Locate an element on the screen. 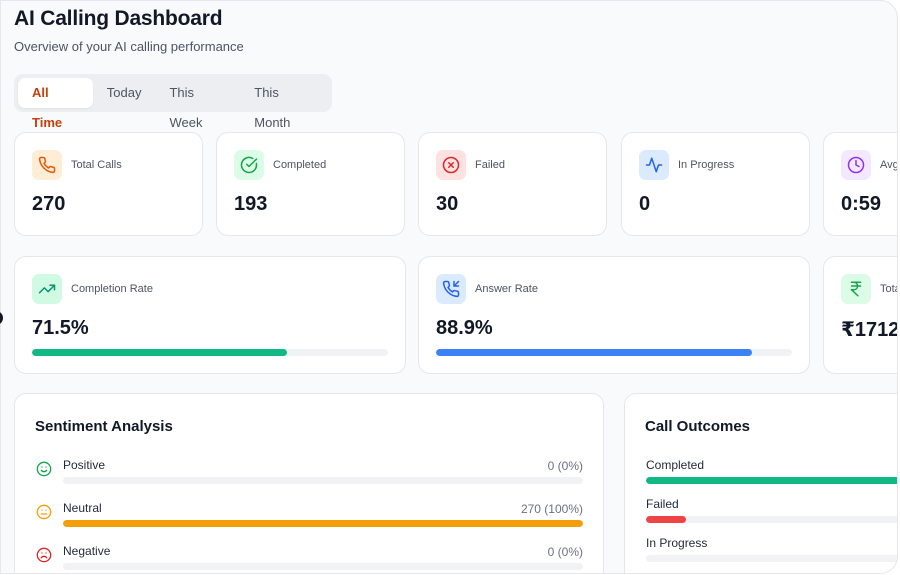  rate-value: 71.5% is located at coordinates (60, 328).